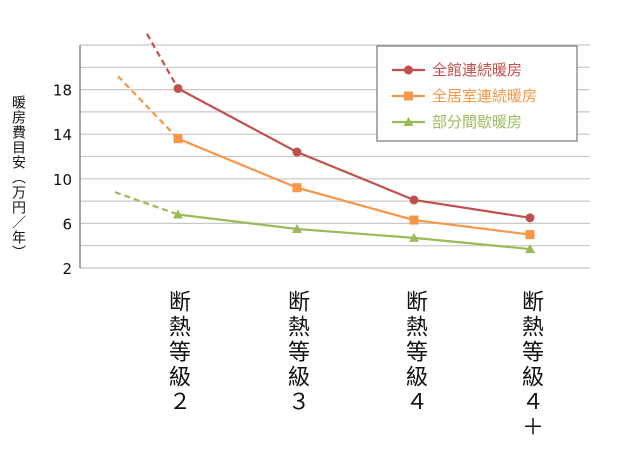  I want to click on x-category-label-3: 断熱等級４, so click(414, 352).